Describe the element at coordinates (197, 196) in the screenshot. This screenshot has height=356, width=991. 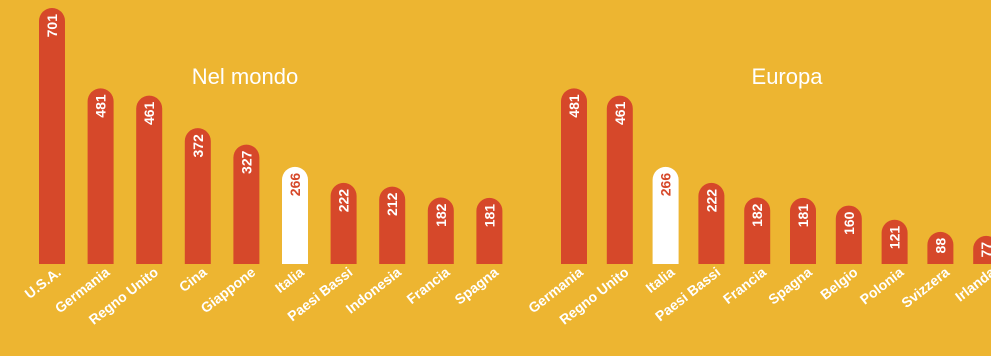
I see `bar-cina` at that location.